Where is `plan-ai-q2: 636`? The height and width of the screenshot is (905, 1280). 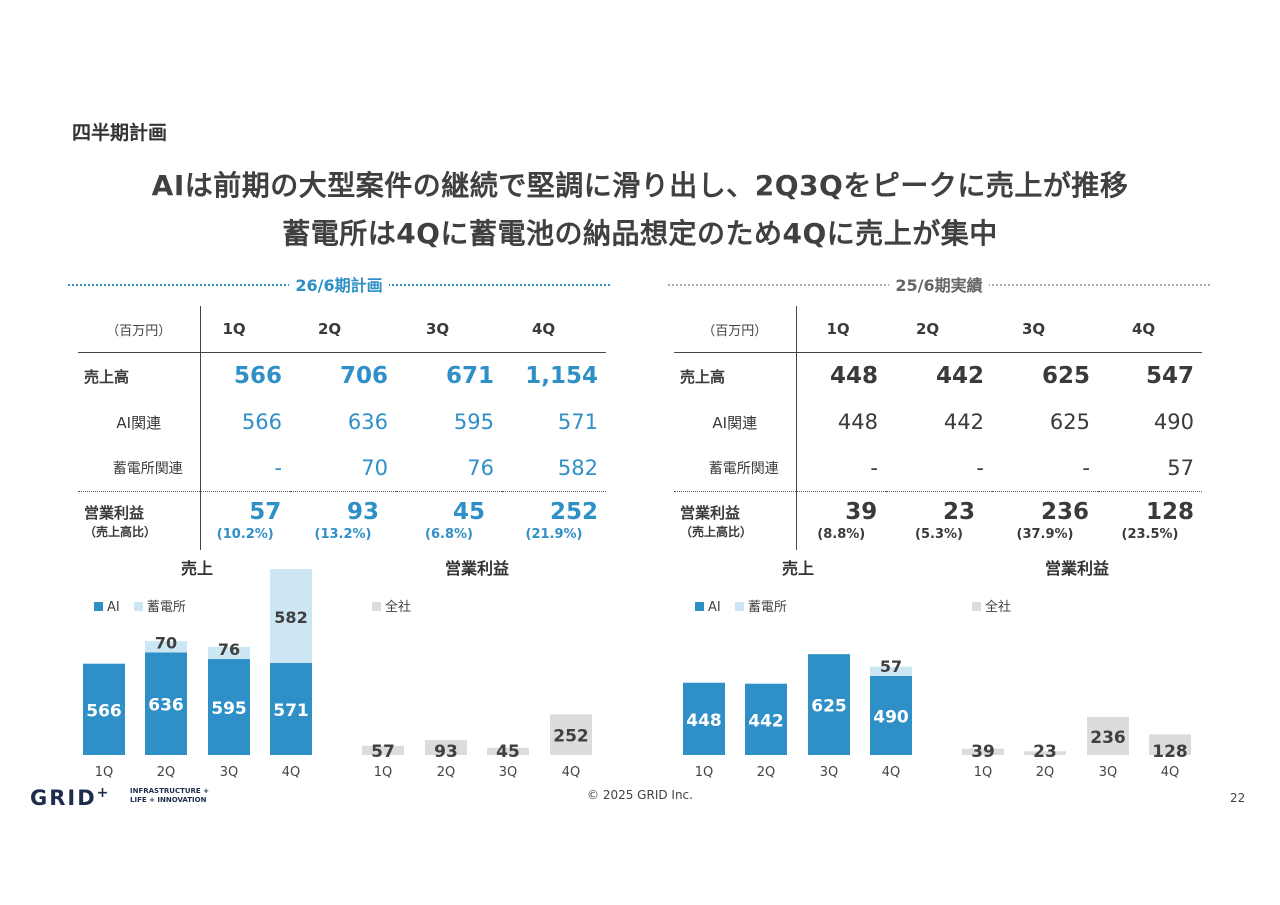
plan-ai-q2: 636 is located at coordinates (367, 422).